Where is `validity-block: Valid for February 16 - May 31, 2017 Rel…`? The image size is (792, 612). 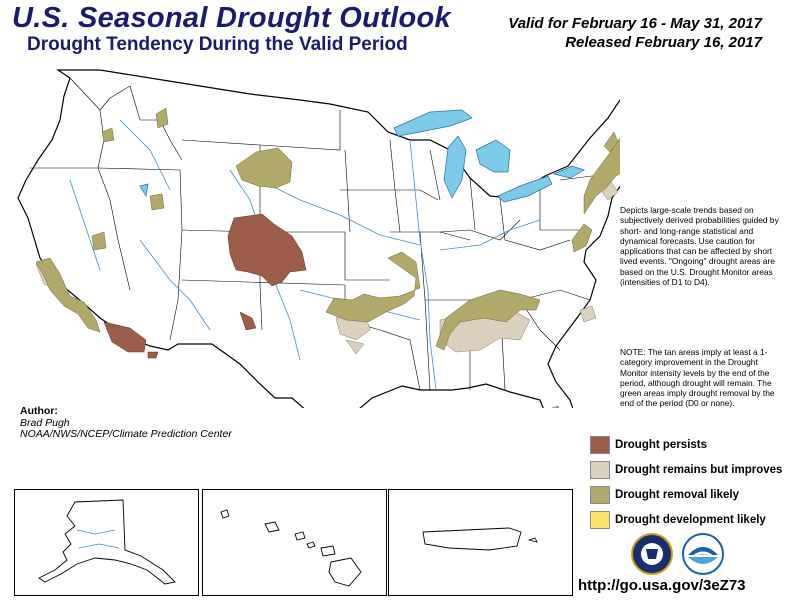 validity-block: Valid for February 16 - May 31, 2017 Rel… is located at coordinates (635, 33).